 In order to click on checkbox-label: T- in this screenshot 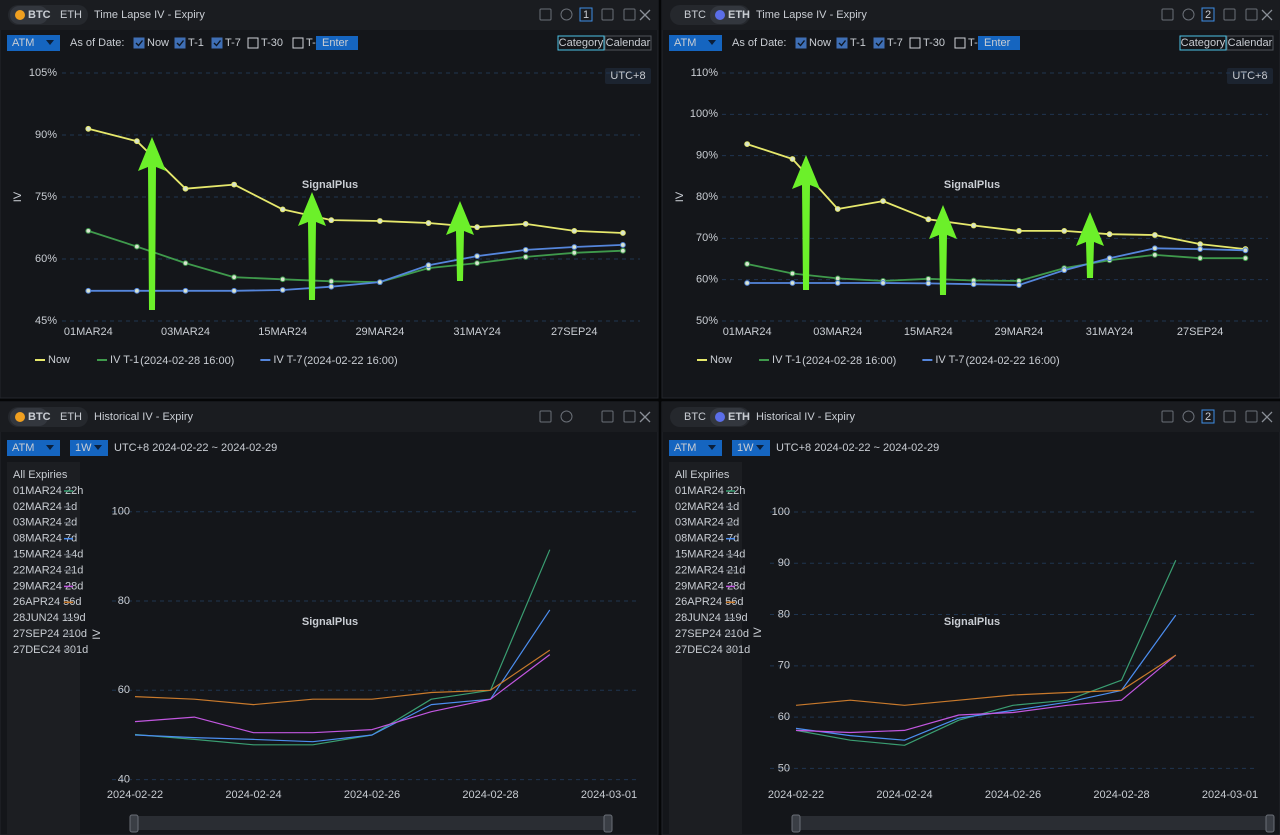, I will do `click(311, 43)`.